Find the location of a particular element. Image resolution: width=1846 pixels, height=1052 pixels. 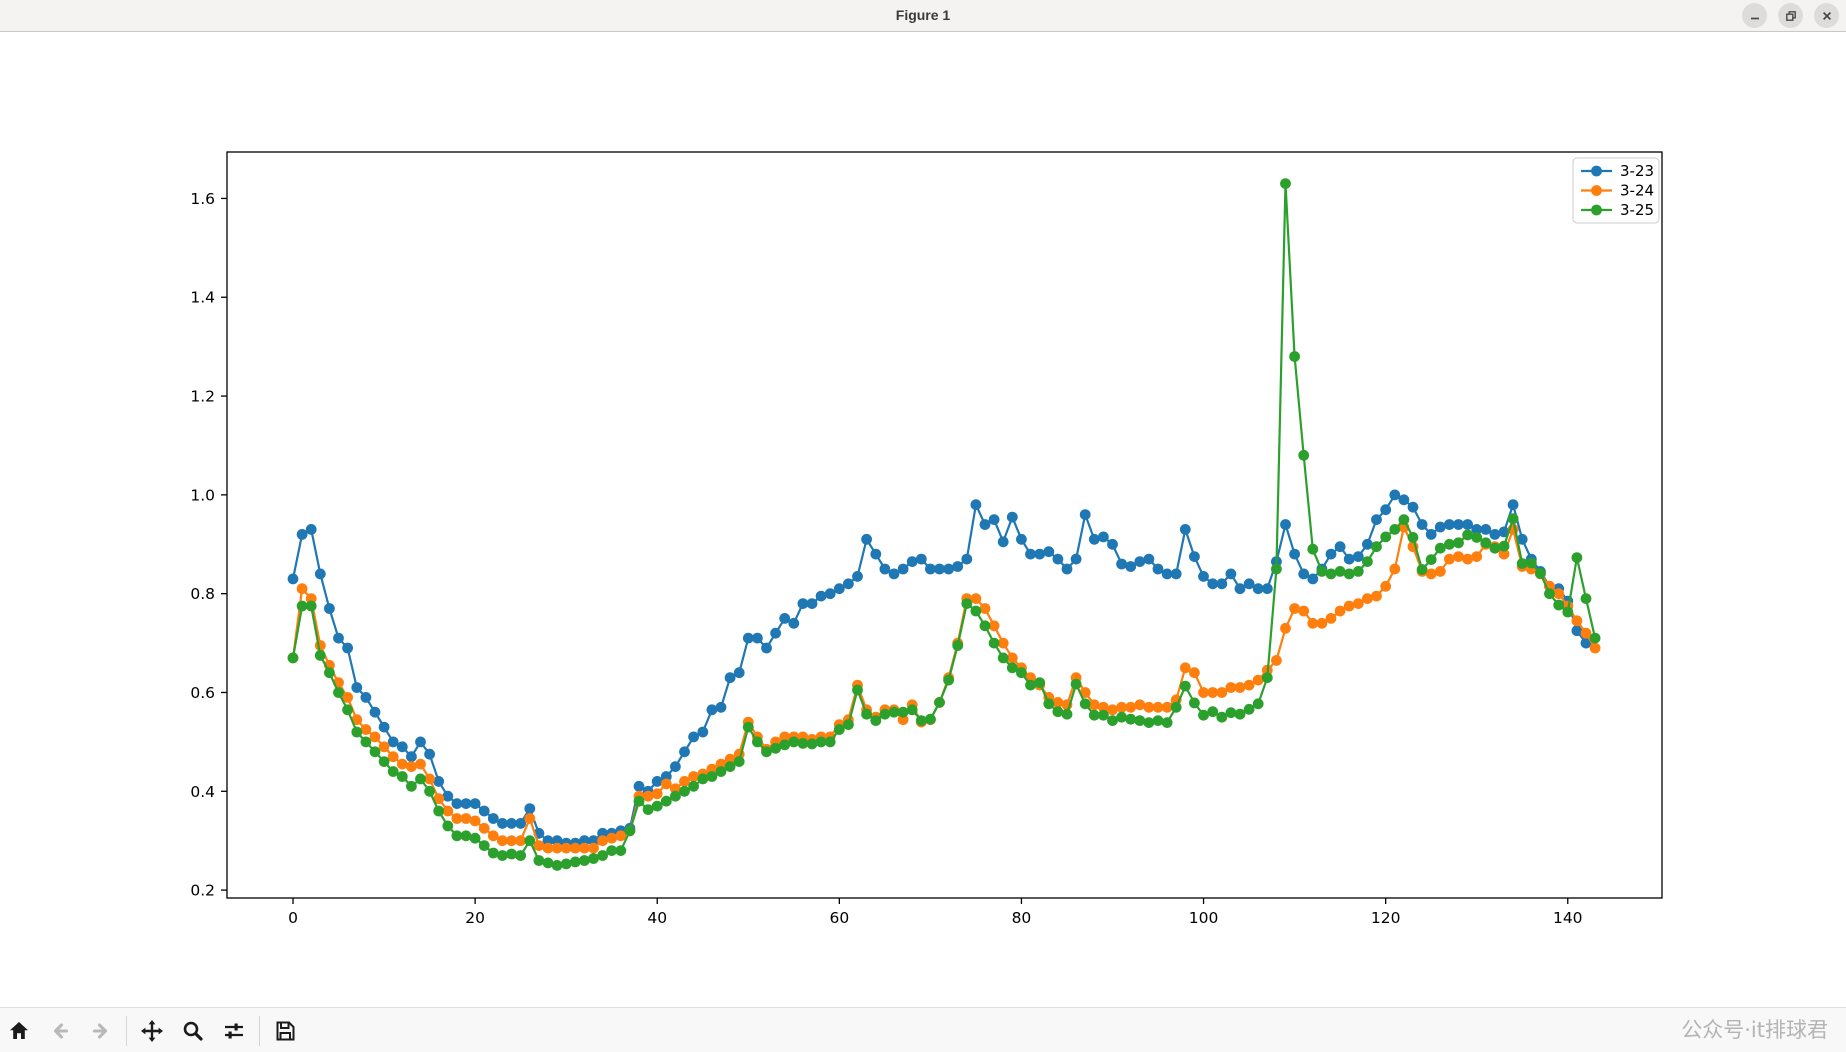

save-button is located at coordinates (285, 1031).